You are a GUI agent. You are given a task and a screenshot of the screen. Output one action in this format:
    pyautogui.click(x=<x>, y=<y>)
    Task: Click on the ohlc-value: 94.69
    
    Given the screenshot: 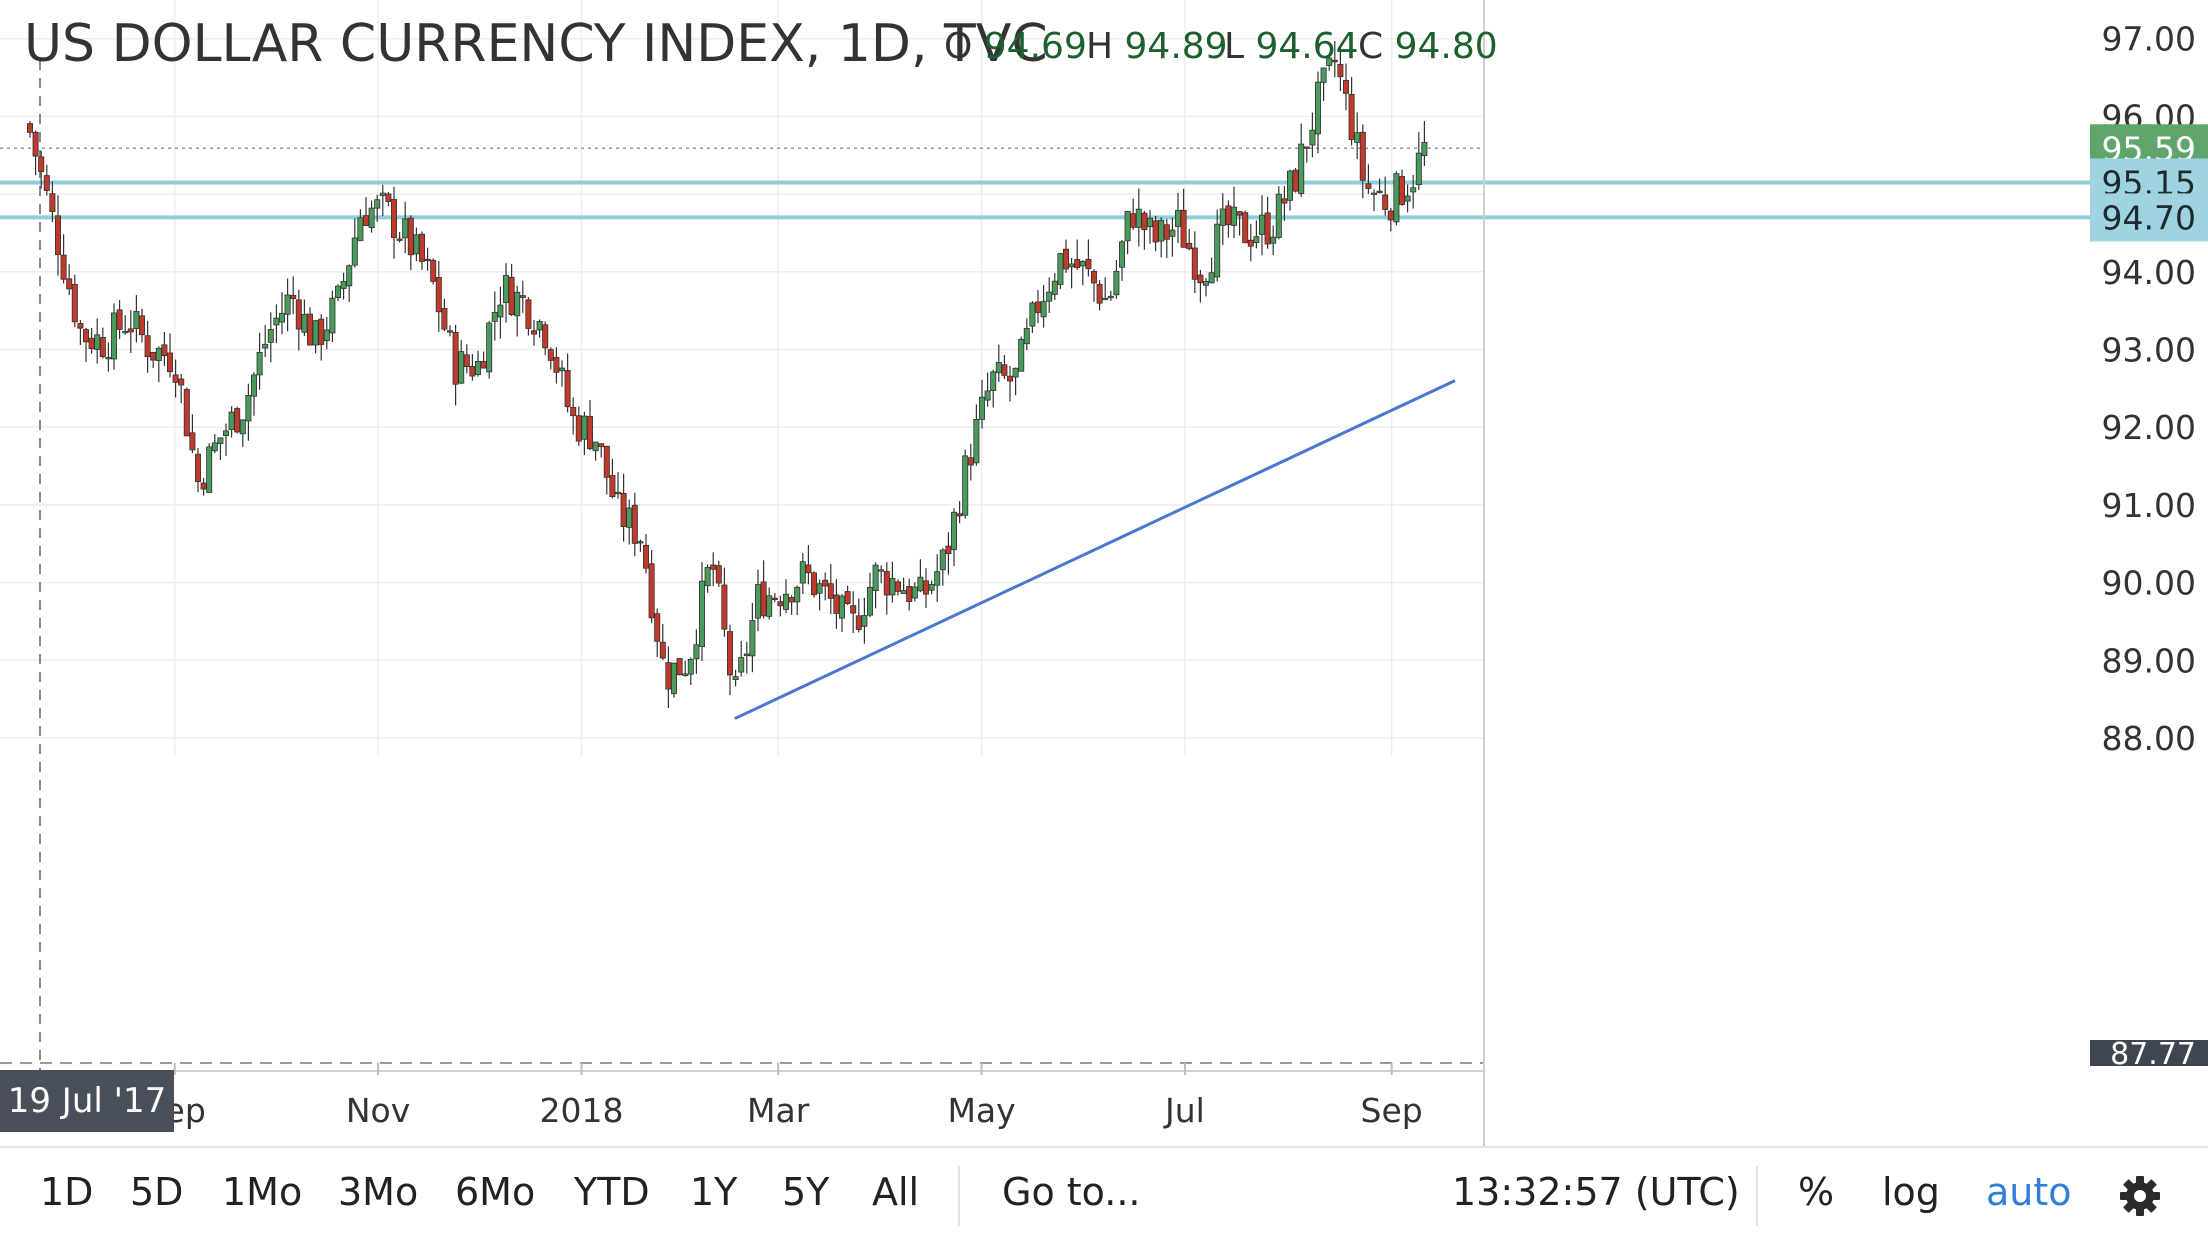 What is the action you would take?
    pyautogui.click(x=1035, y=46)
    